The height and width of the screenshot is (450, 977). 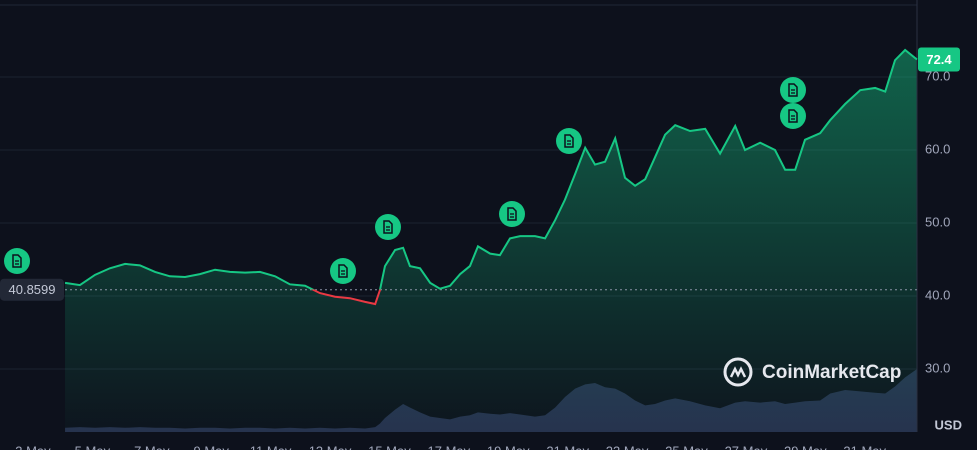 I want to click on x-tick-label: 21 May, so click(x=567, y=446).